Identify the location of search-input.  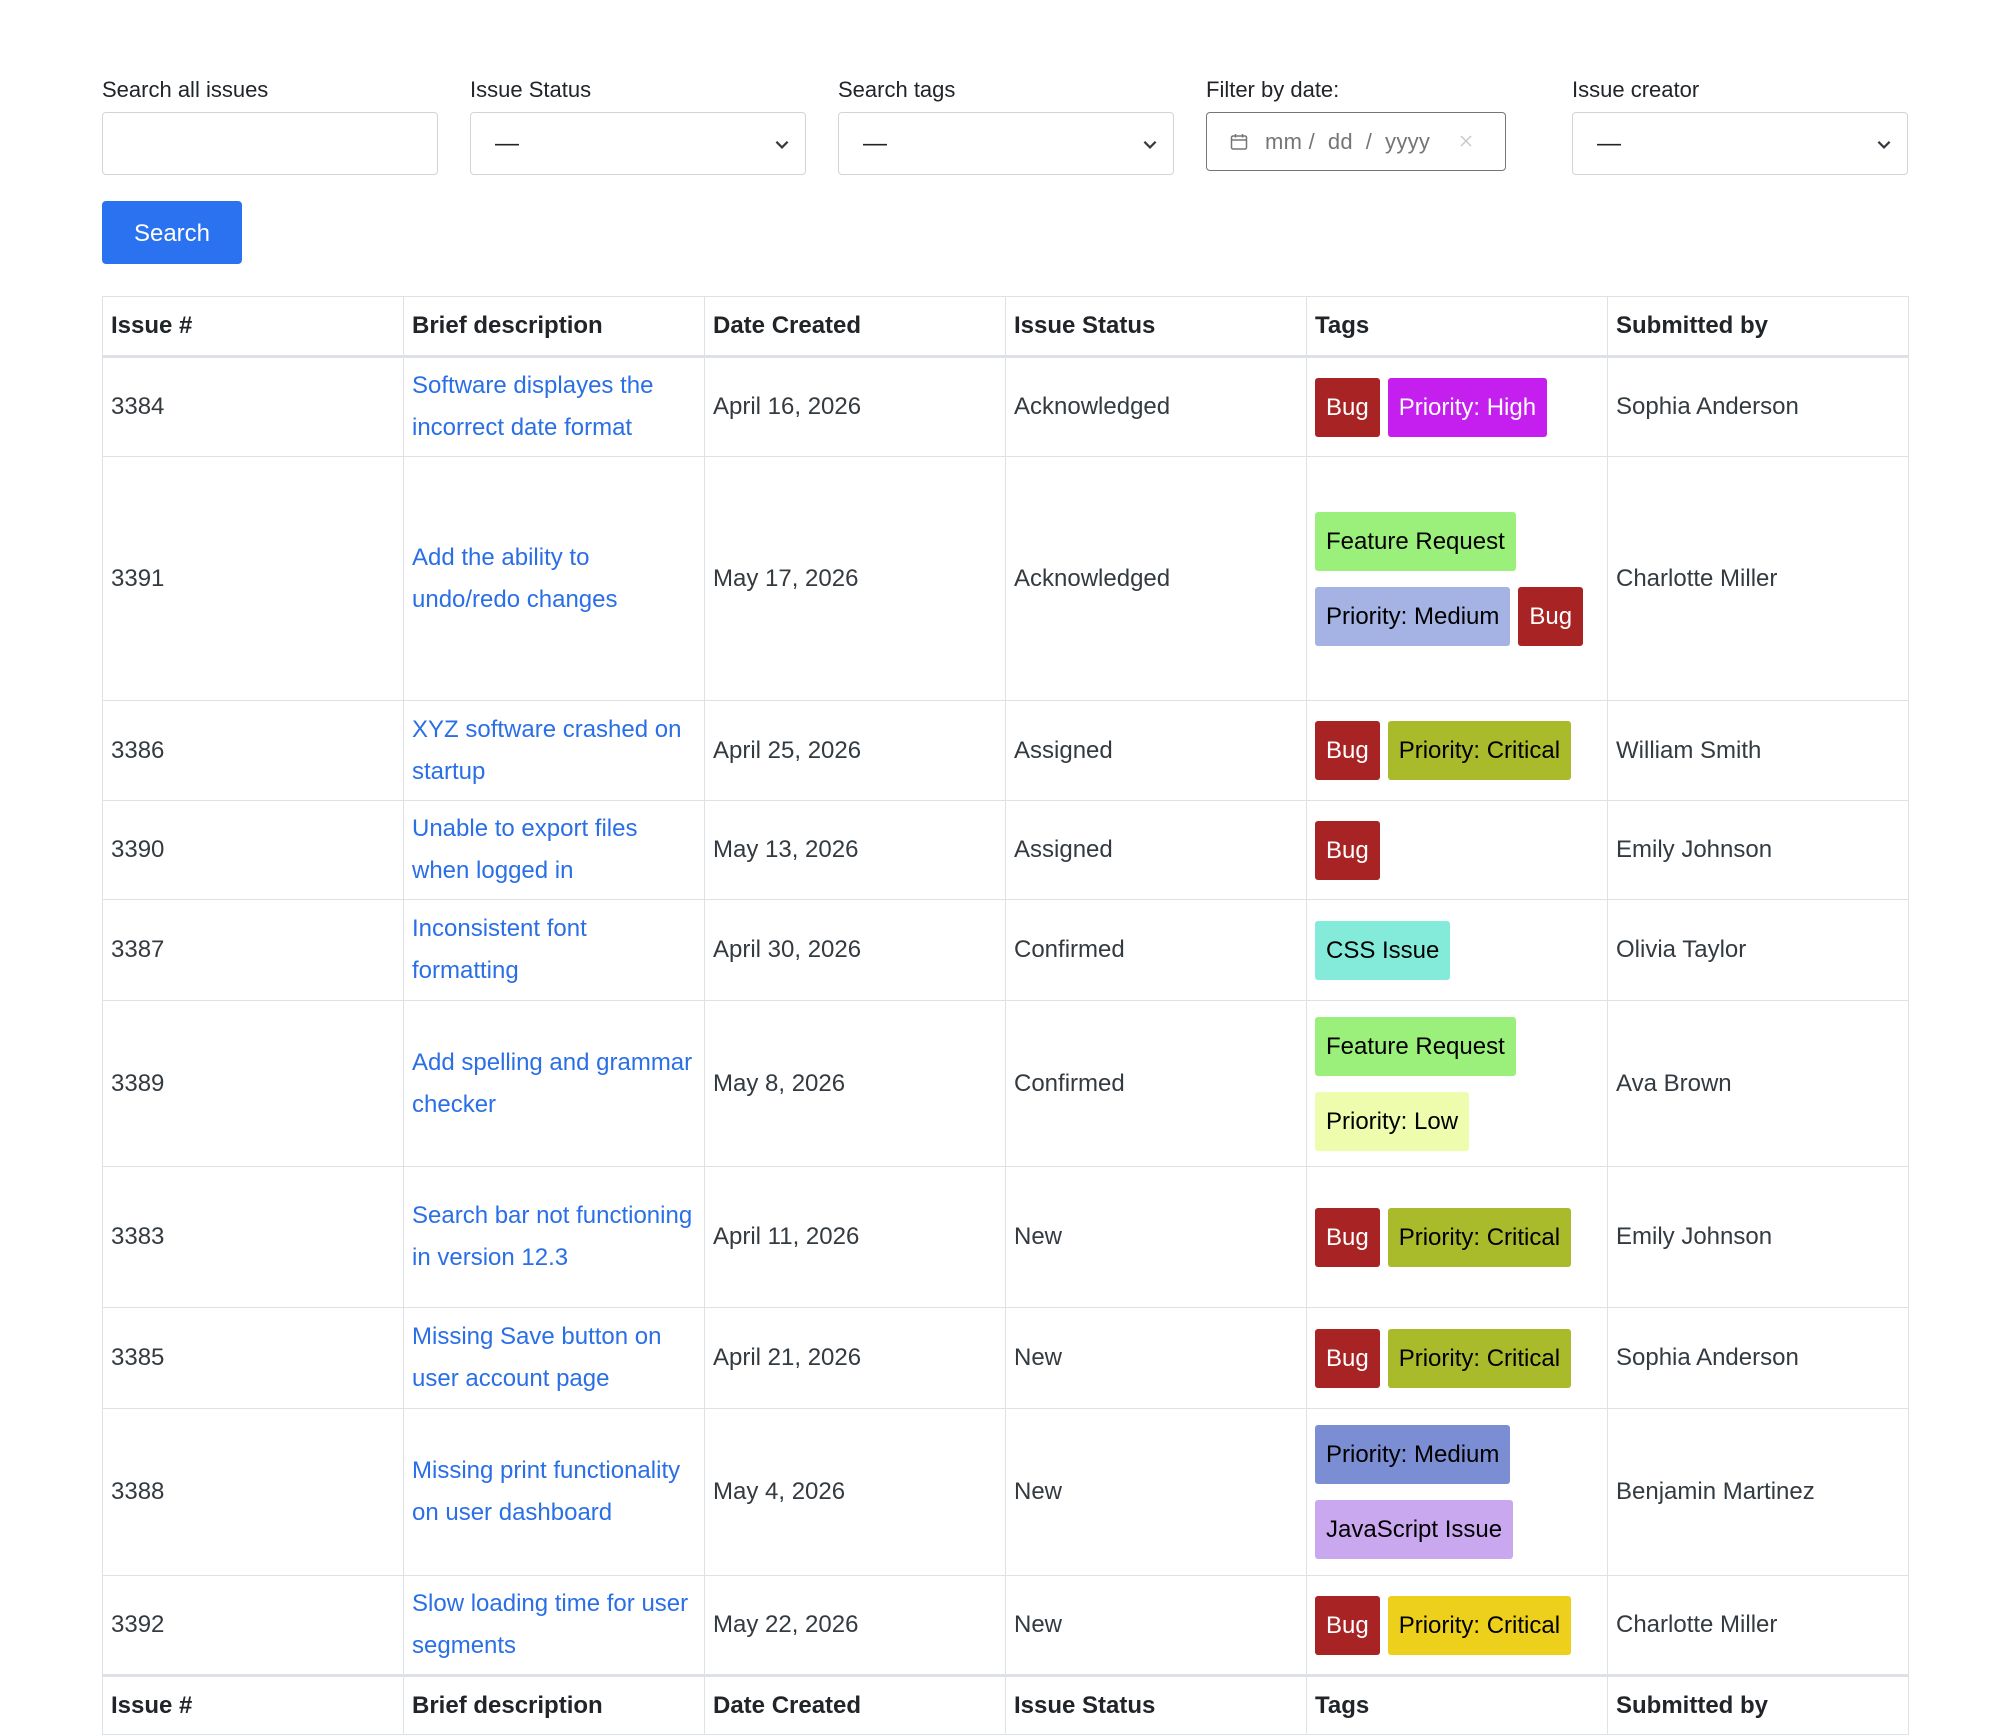
(270, 143).